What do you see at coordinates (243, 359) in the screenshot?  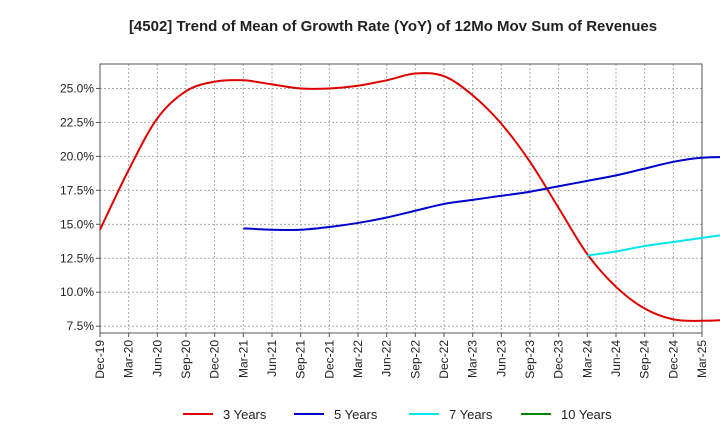 I see `x-tick-label: Mar-21` at bounding box center [243, 359].